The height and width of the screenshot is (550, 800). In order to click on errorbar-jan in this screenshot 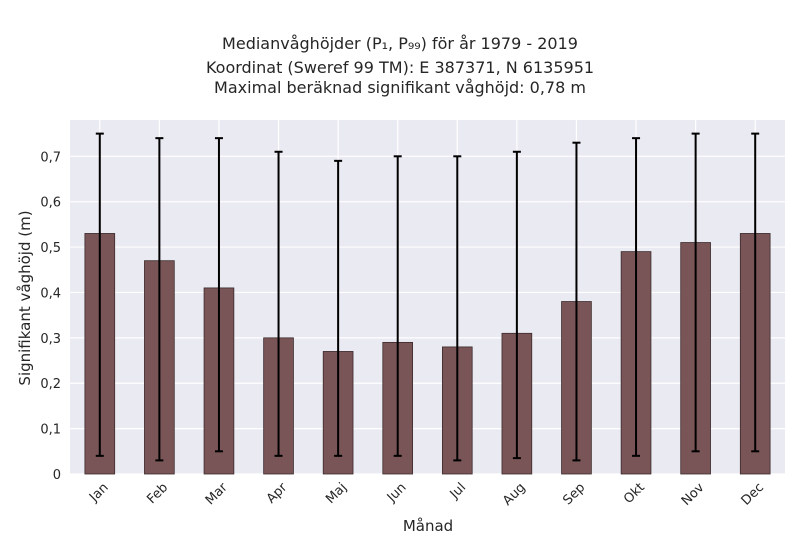, I will do `click(99, 294)`.